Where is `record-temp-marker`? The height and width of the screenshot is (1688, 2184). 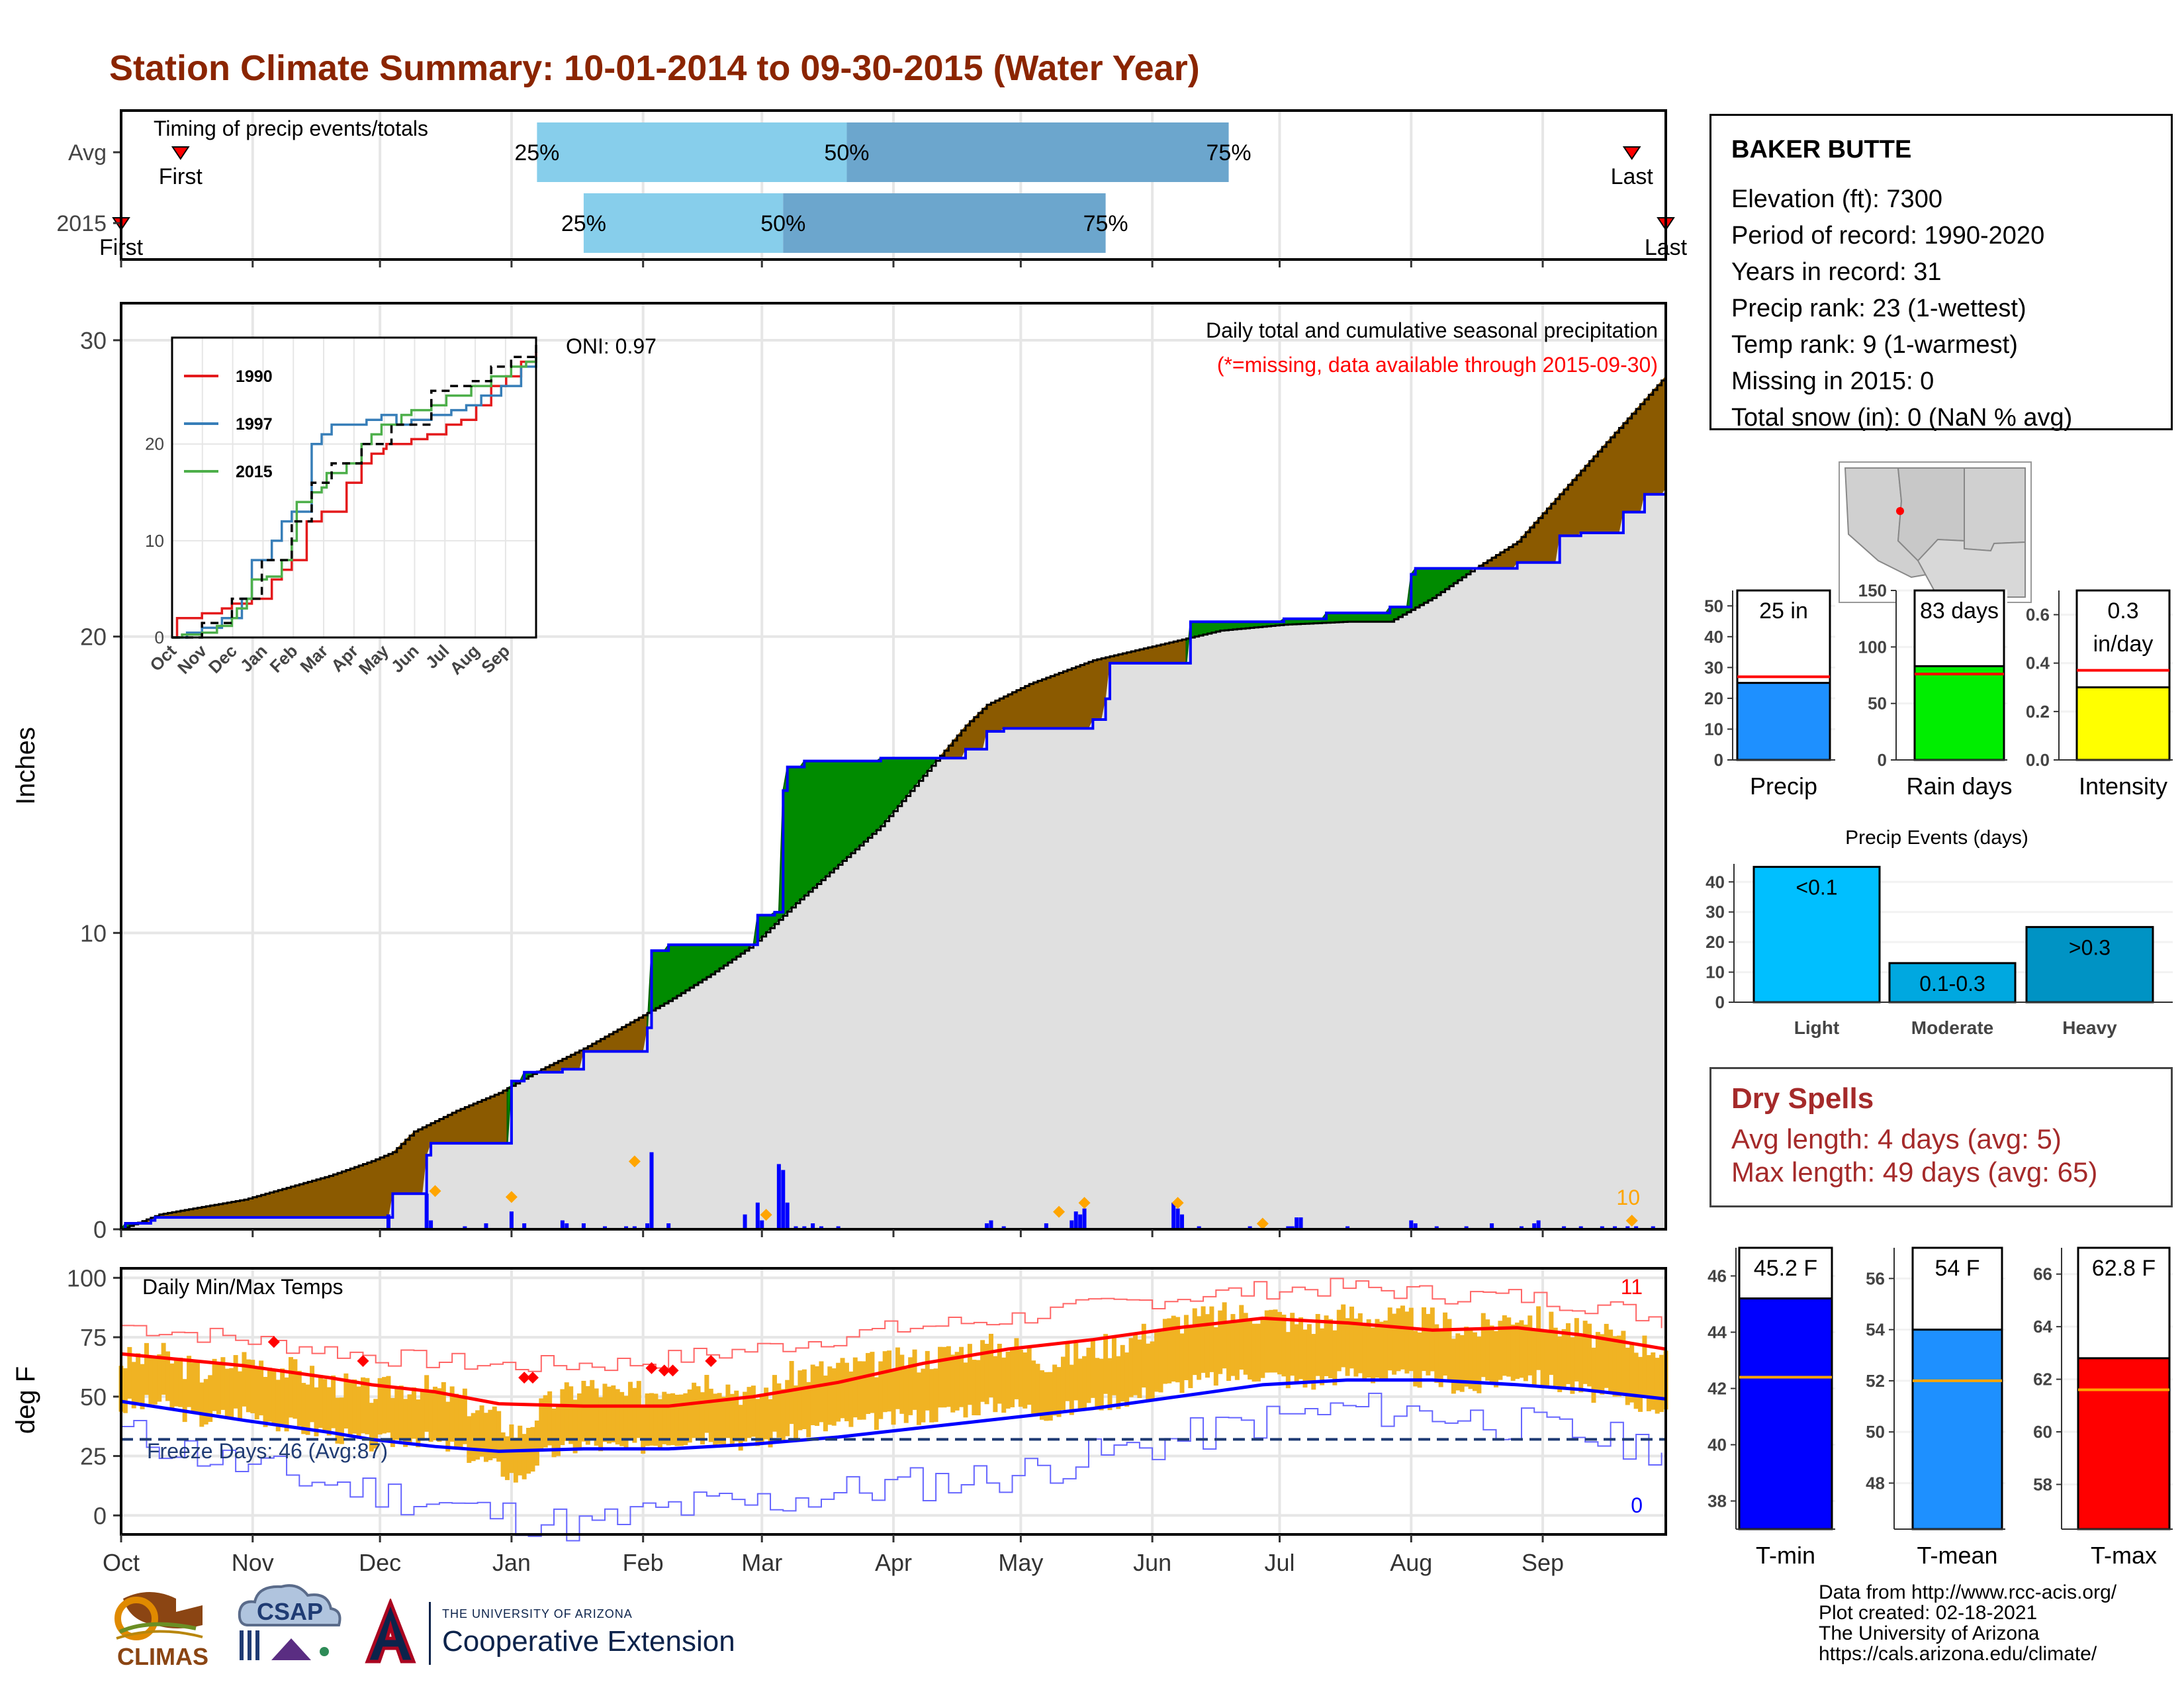 record-temp-marker is located at coordinates (664, 1370).